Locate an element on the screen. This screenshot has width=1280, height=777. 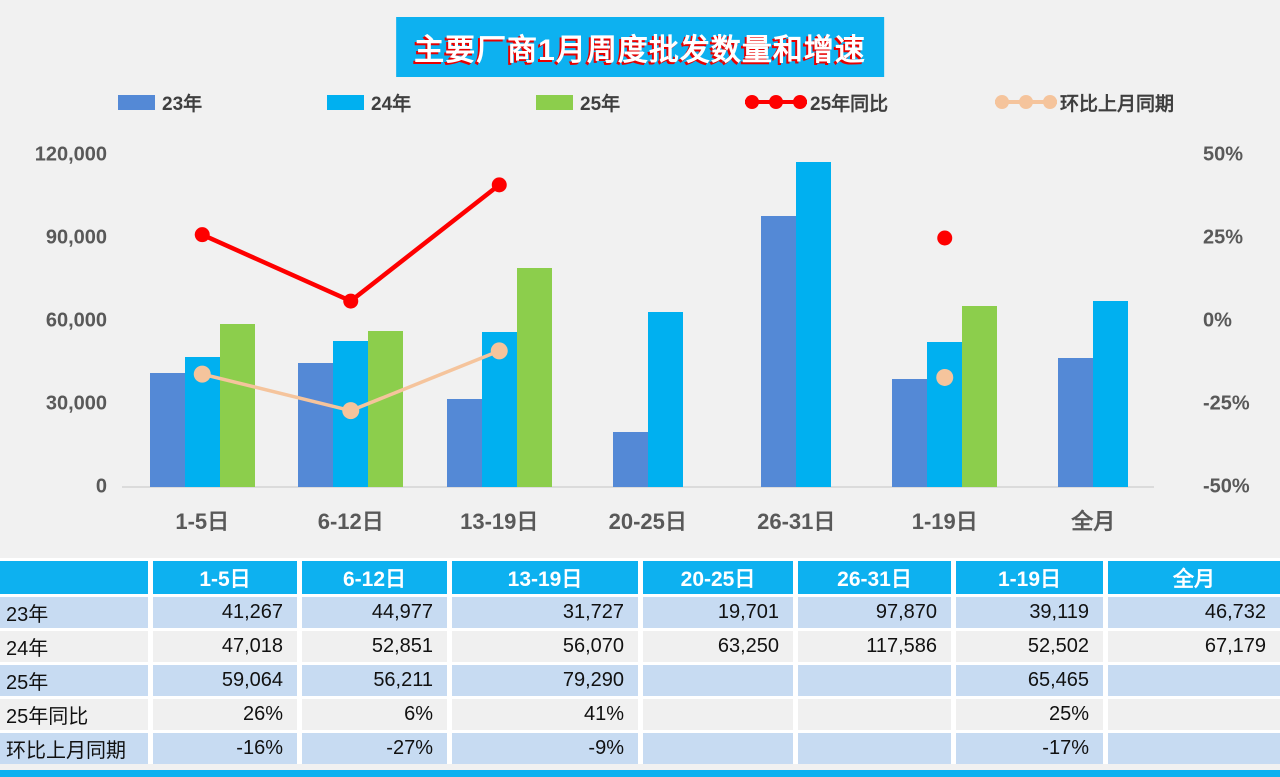
bar-series1-cat2 is located at coordinates (316, 424).